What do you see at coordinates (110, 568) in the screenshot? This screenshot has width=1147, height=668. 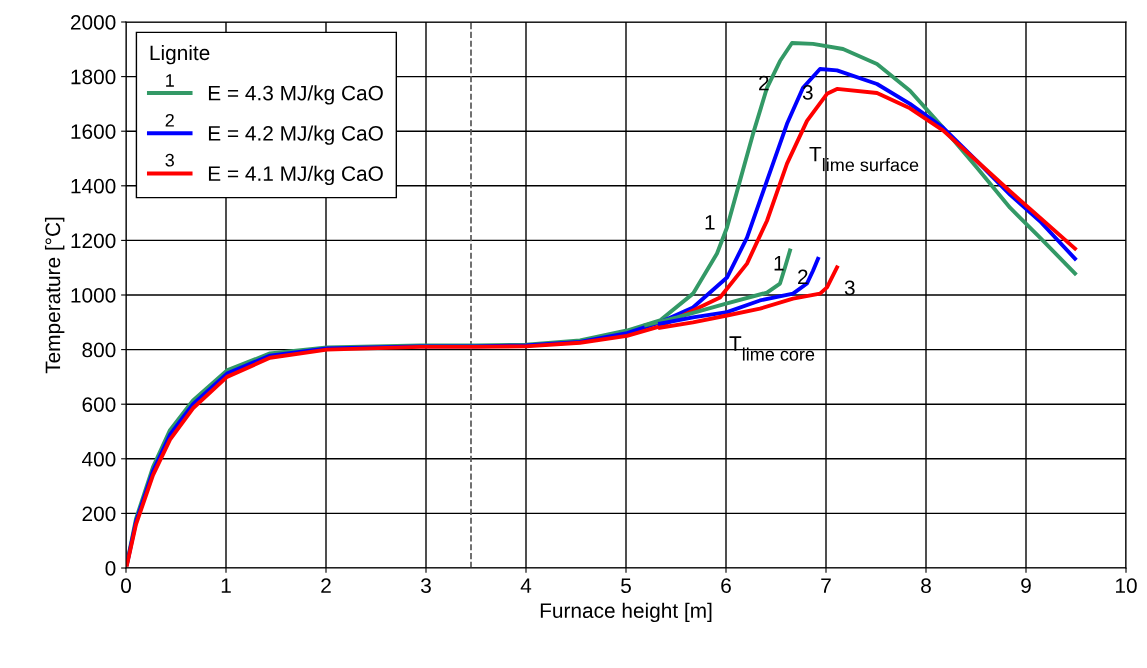 I see `y-tick-label: 0` at bounding box center [110, 568].